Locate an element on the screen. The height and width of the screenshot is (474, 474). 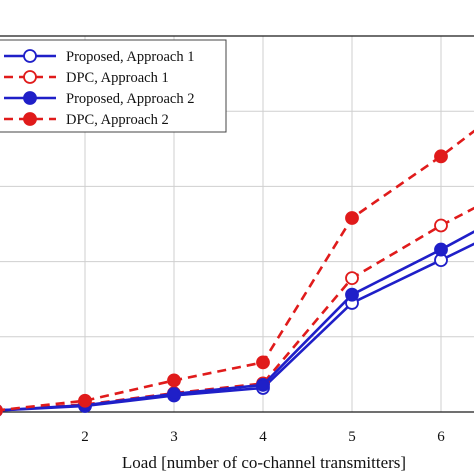
x-tick-label: 3 is located at coordinates (174, 437).